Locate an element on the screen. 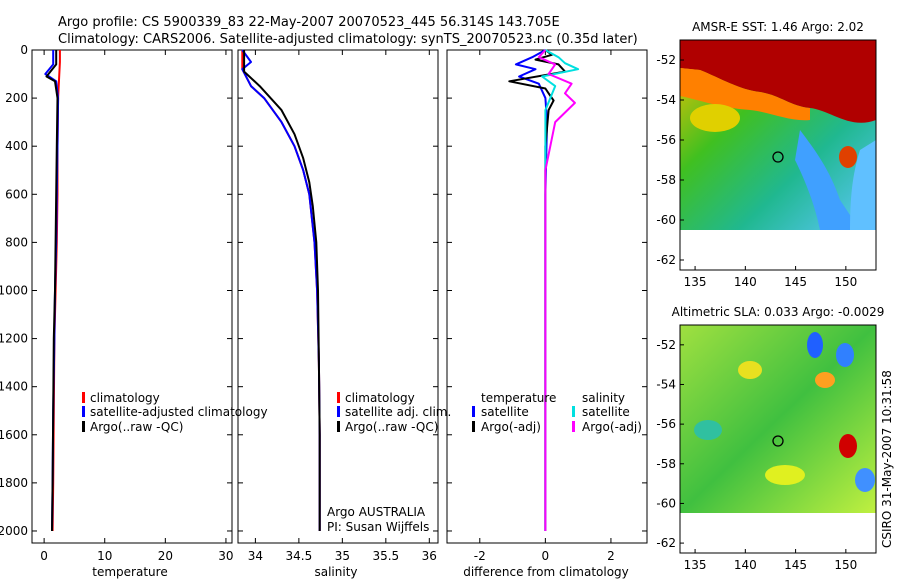 This screenshot has width=900, height=580. depth-tick-label: 1400 is located at coordinates (14, 387).